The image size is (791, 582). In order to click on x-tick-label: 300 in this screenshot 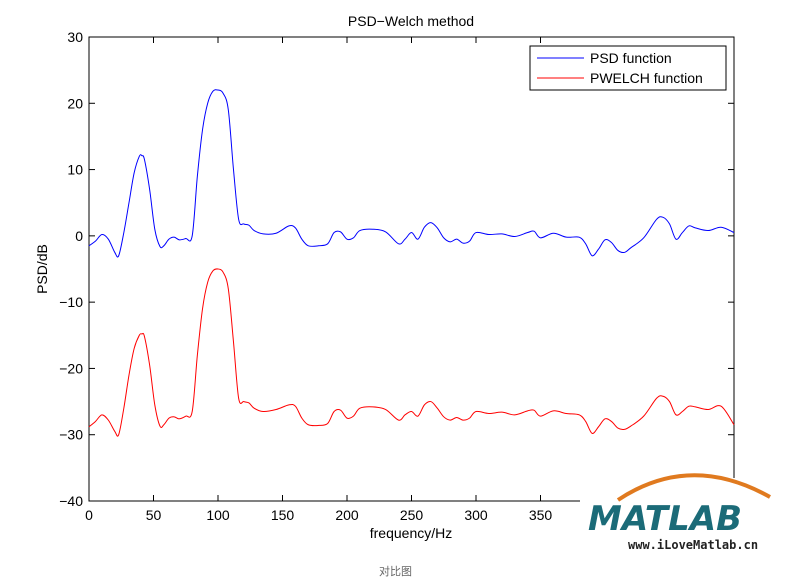, I will do `click(476, 515)`.